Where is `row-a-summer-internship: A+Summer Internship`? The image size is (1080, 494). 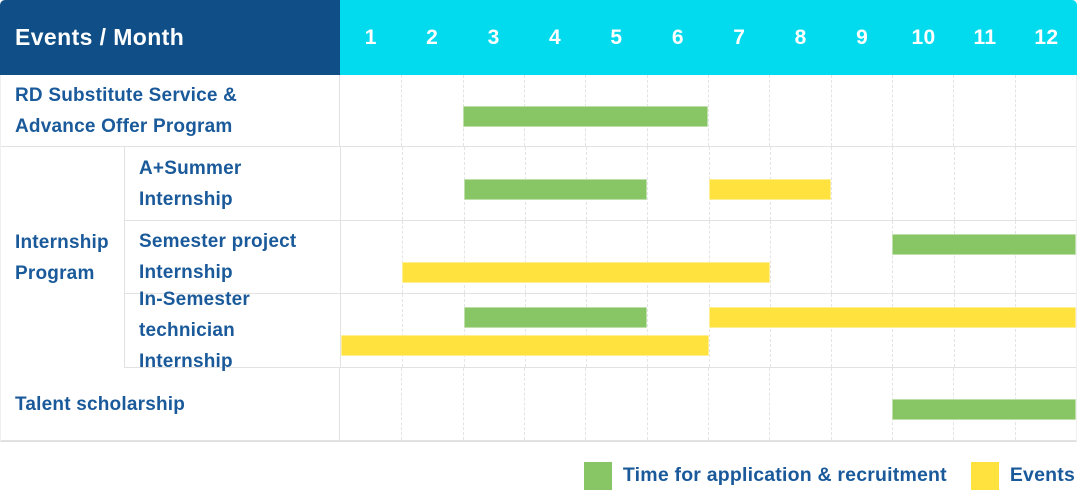
row-a-summer-internship: A+Summer Internship is located at coordinates (600, 184).